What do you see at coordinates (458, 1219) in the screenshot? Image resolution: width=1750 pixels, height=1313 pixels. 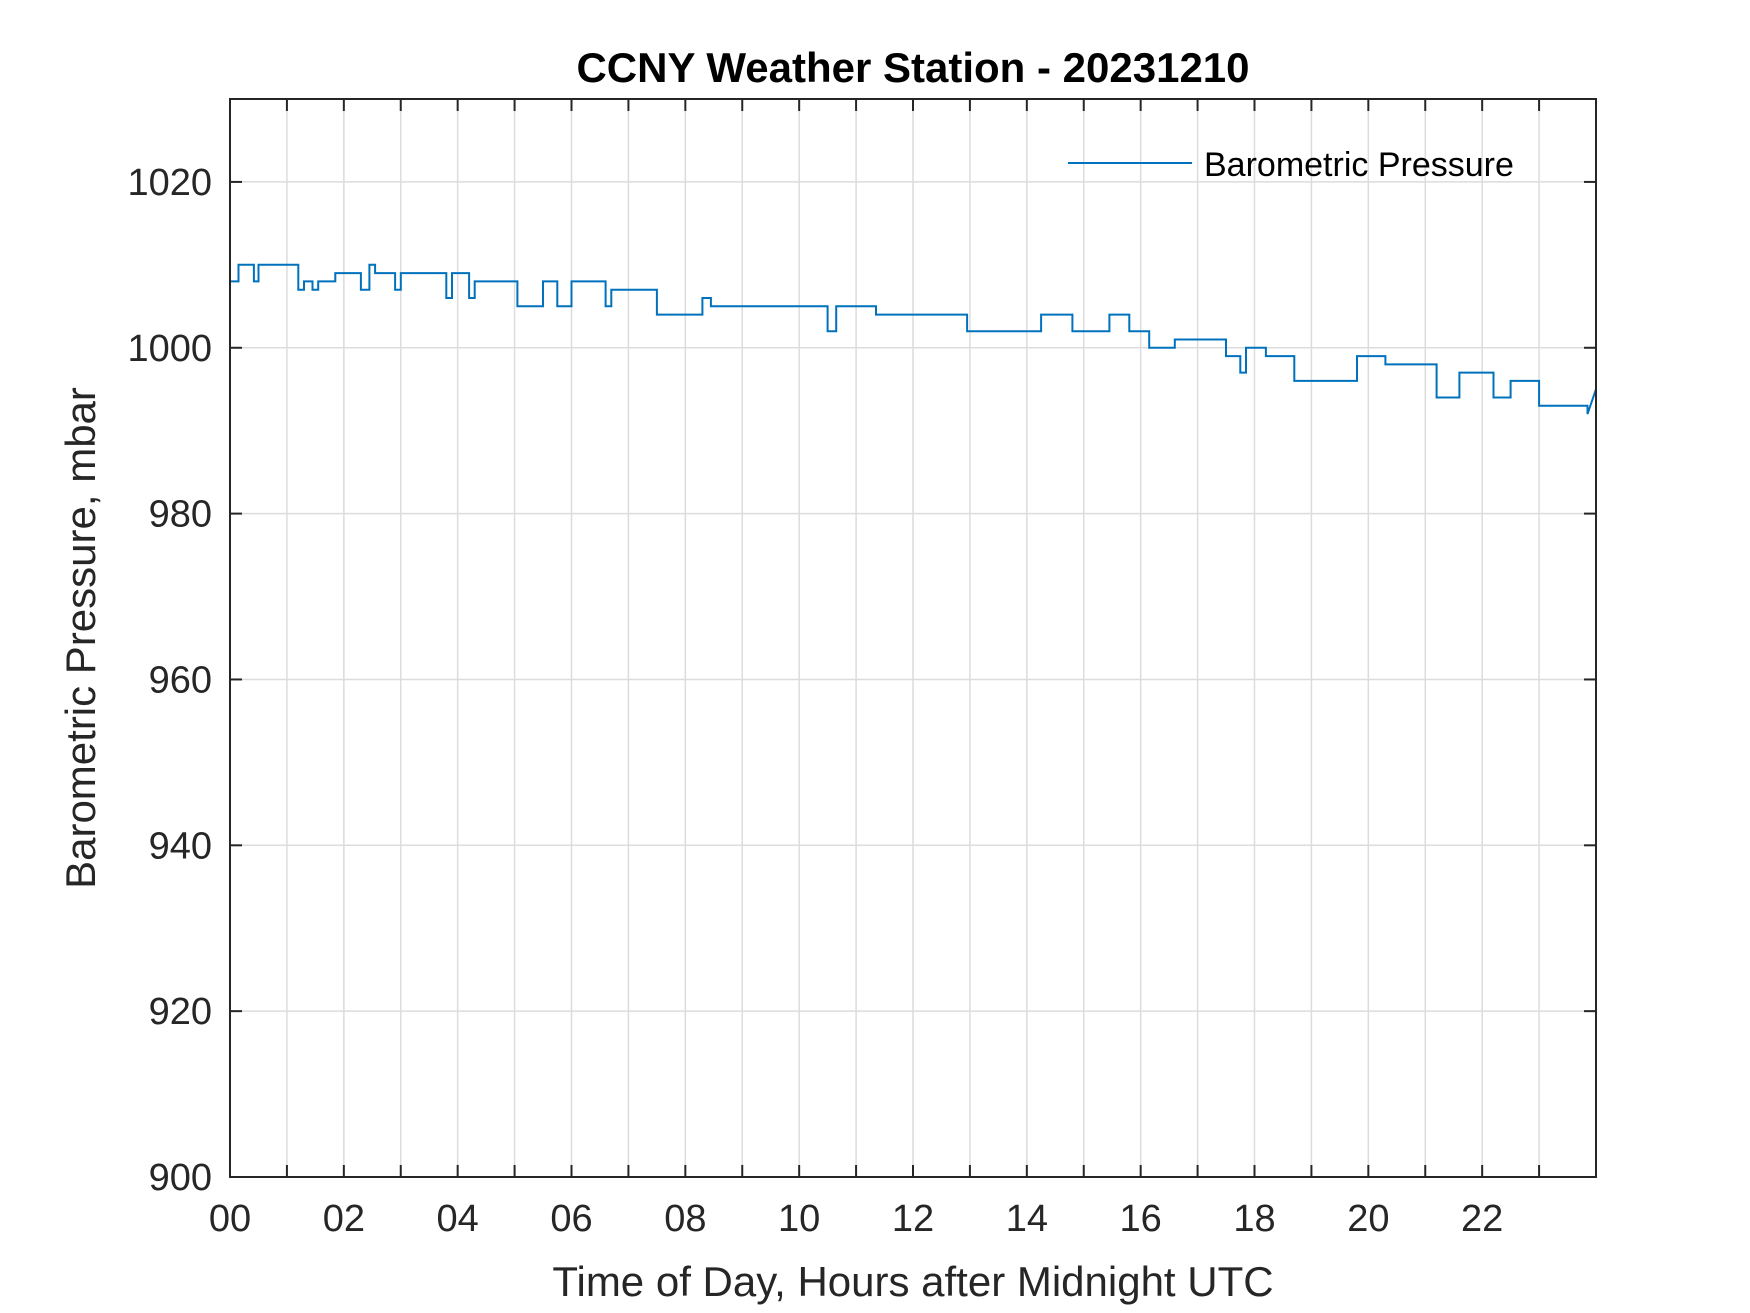 I see `x-tick-label: 04` at bounding box center [458, 1219].